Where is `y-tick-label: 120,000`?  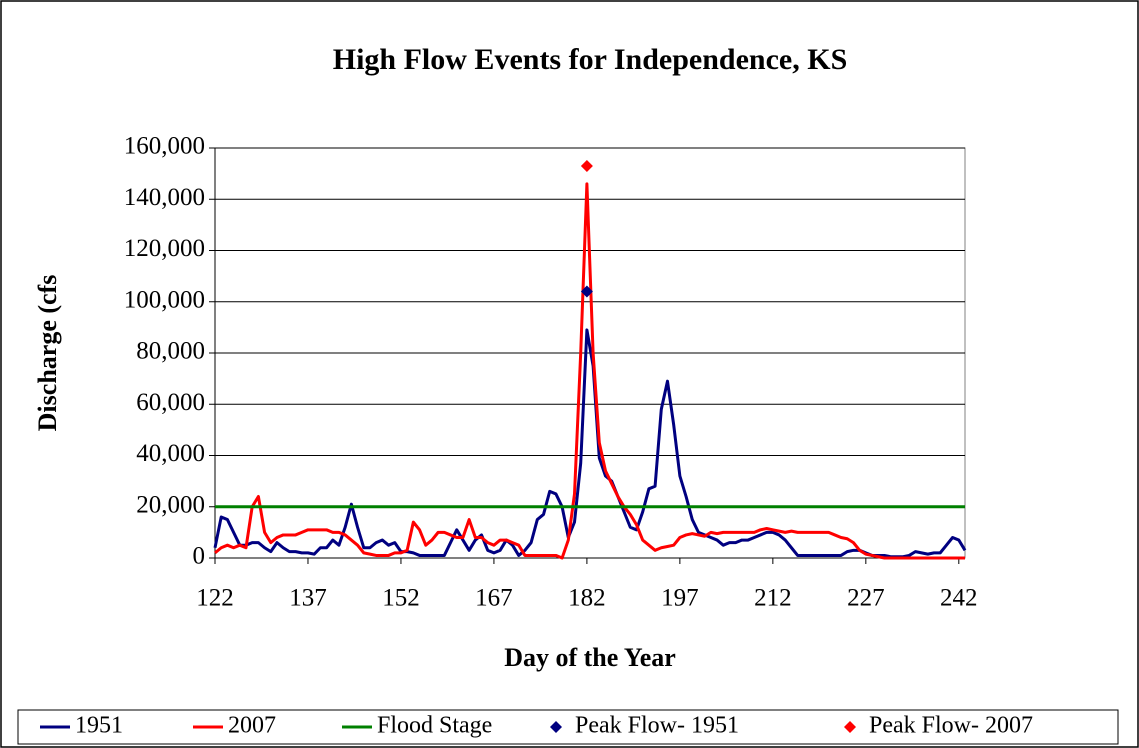 y-tick-label: 120,000 is located at coordinates (164, 248).